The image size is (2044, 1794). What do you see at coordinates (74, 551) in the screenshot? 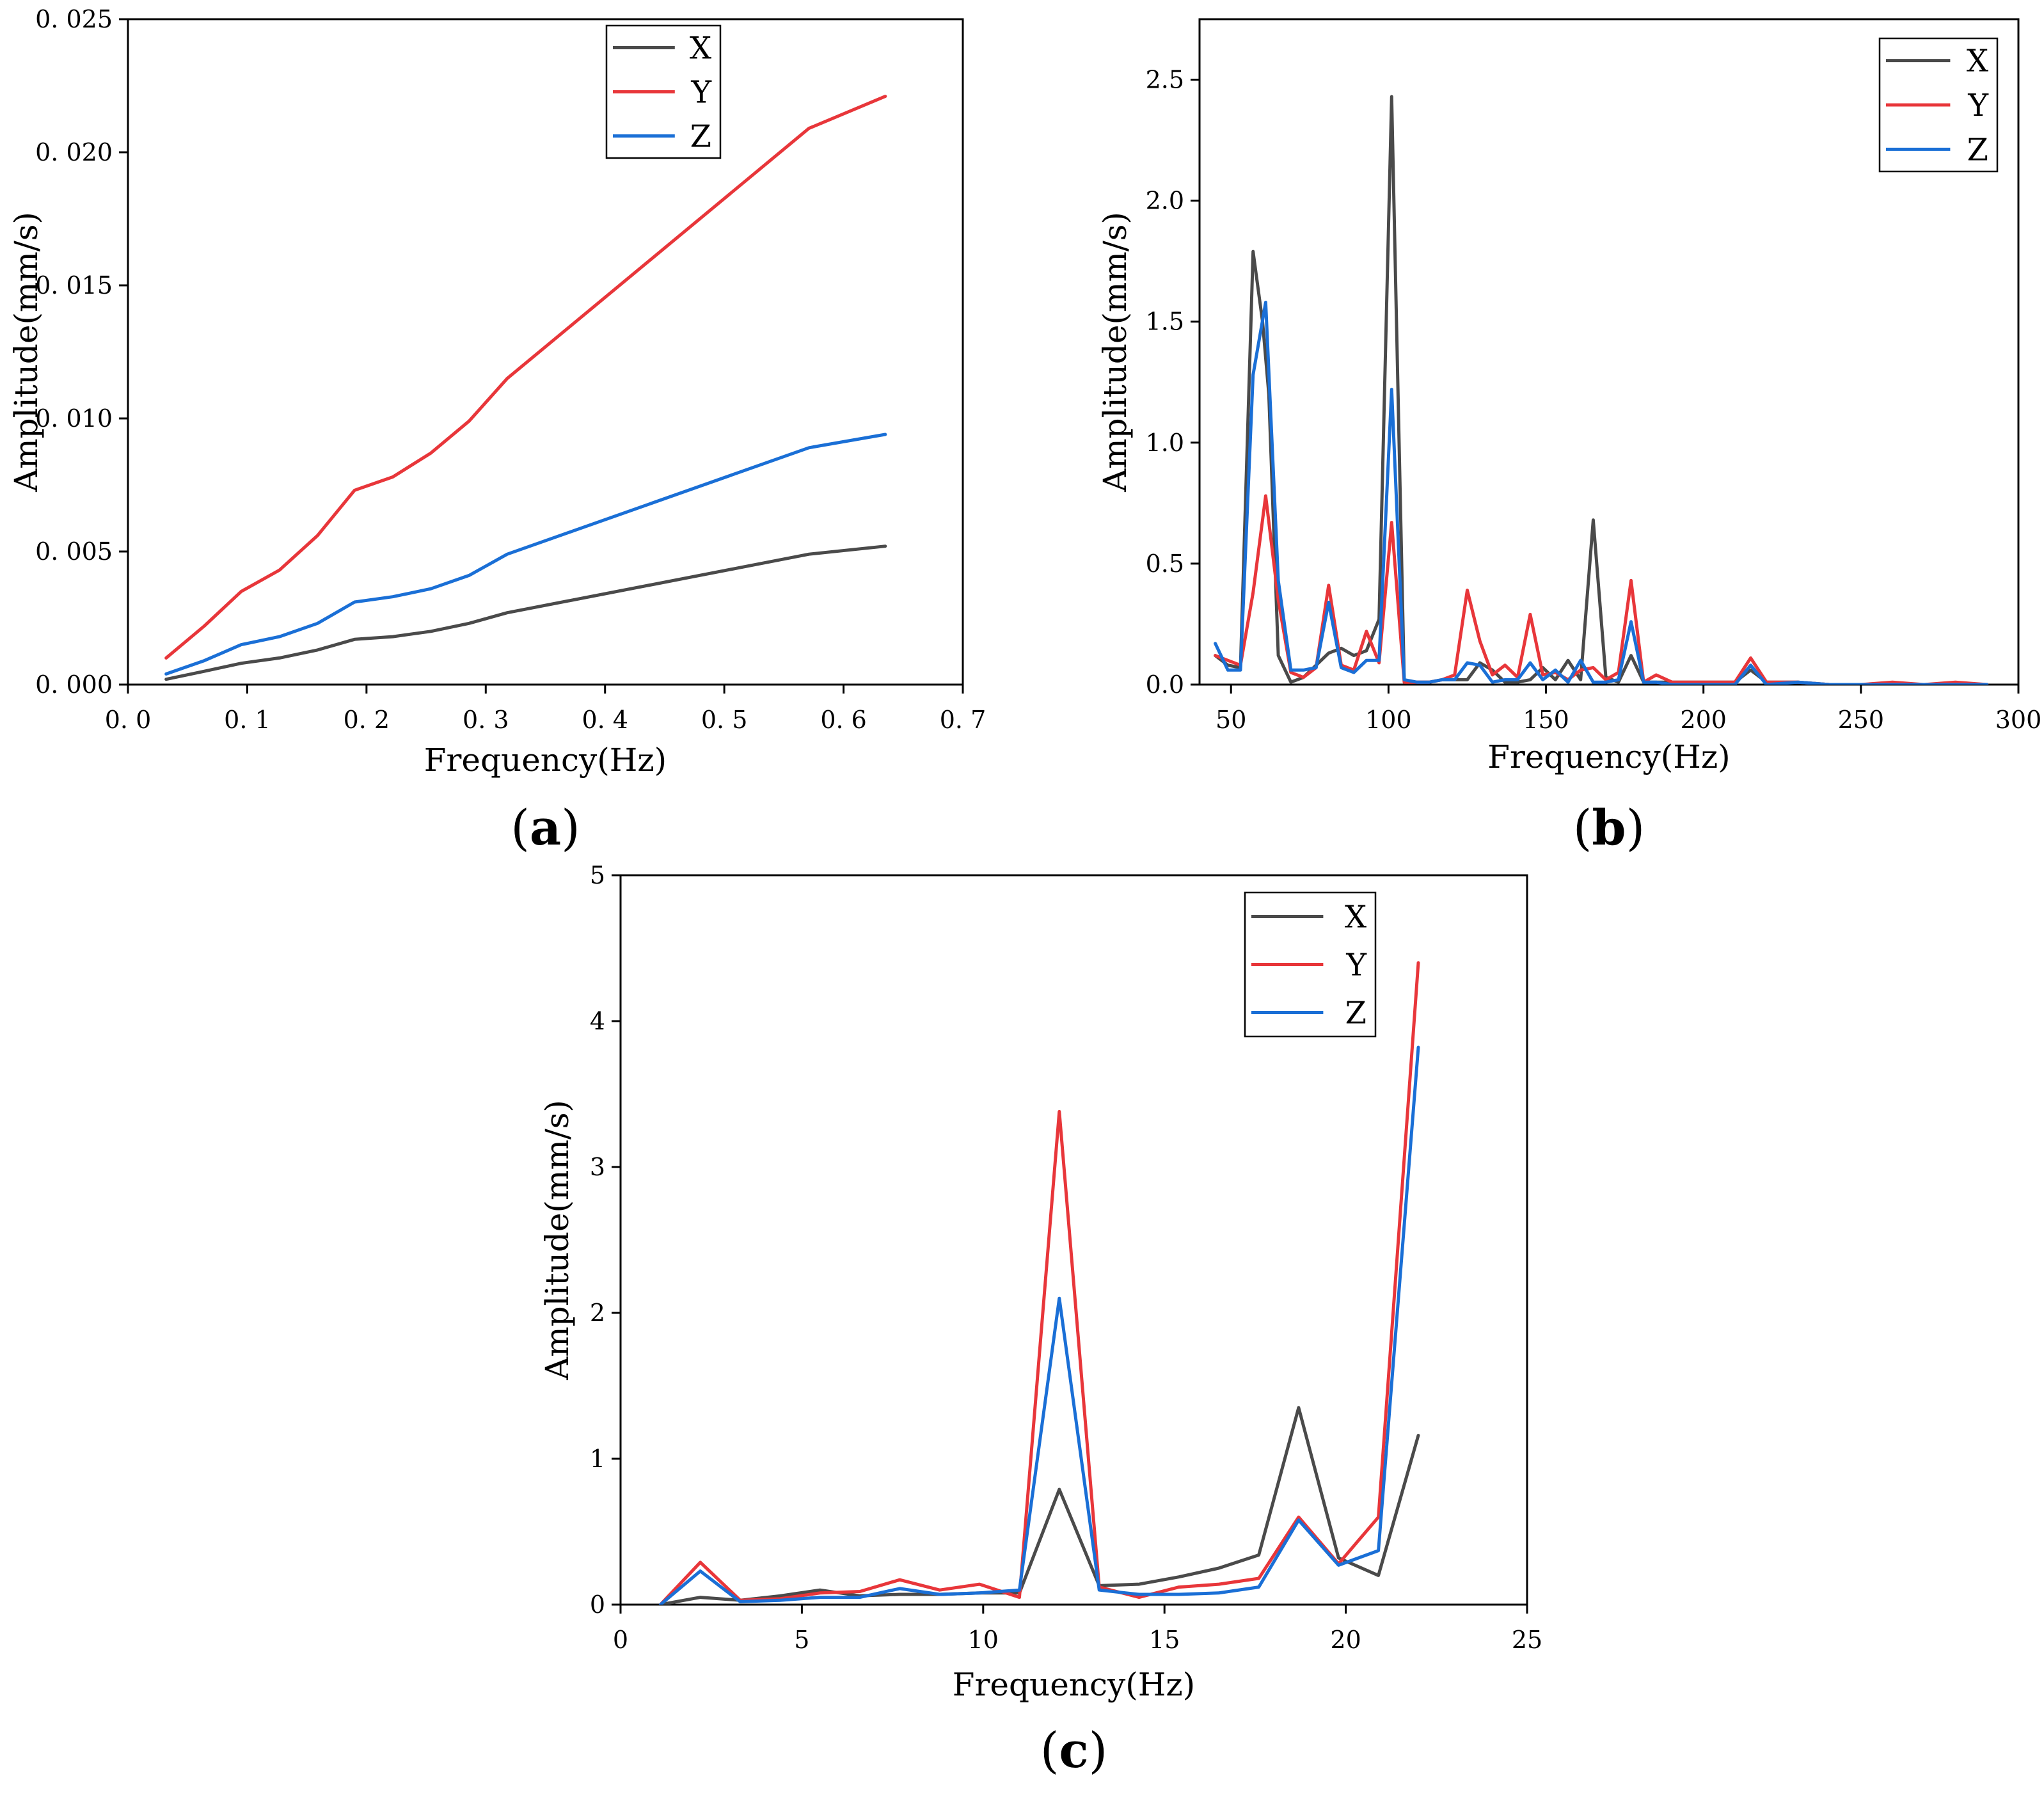
I see `y-tick-label: 0. 005` at bounding box center [74, 551].